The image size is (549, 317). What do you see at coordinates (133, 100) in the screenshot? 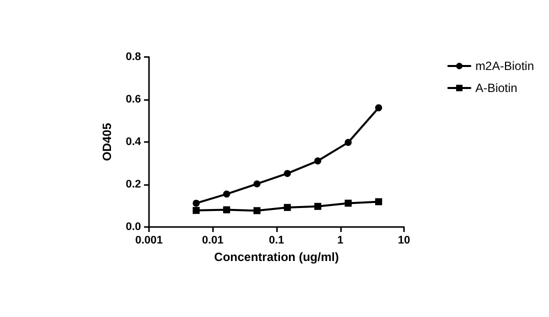
I see `y-tick-label: 0.6` at bounding box center [133, 100].